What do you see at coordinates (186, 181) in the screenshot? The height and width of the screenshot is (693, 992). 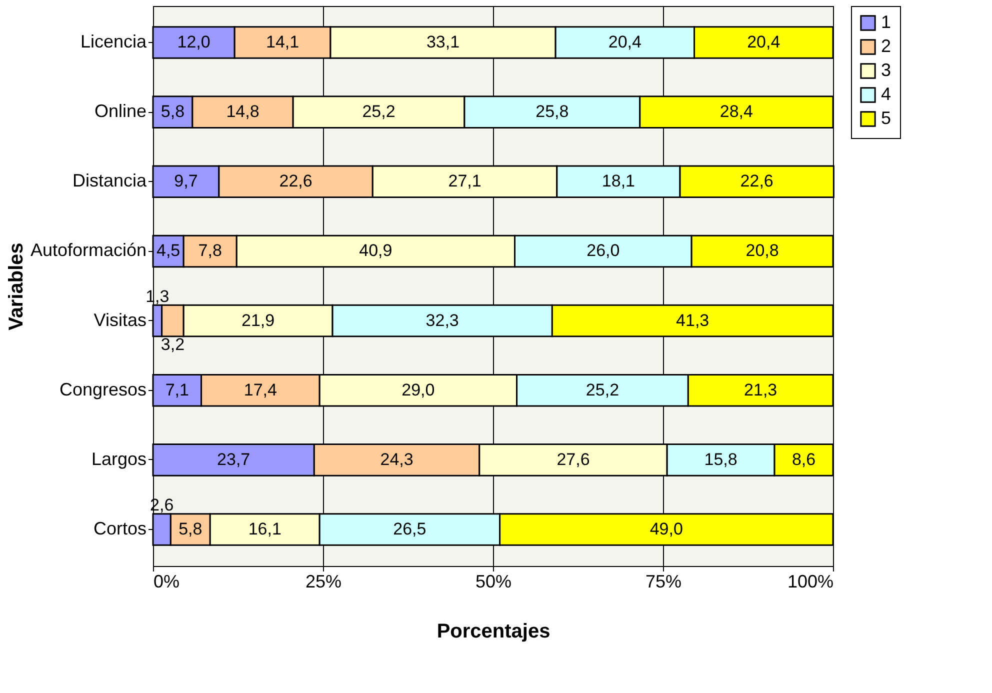 I see `data-label: 9,7` at bounding box center [186, 181].